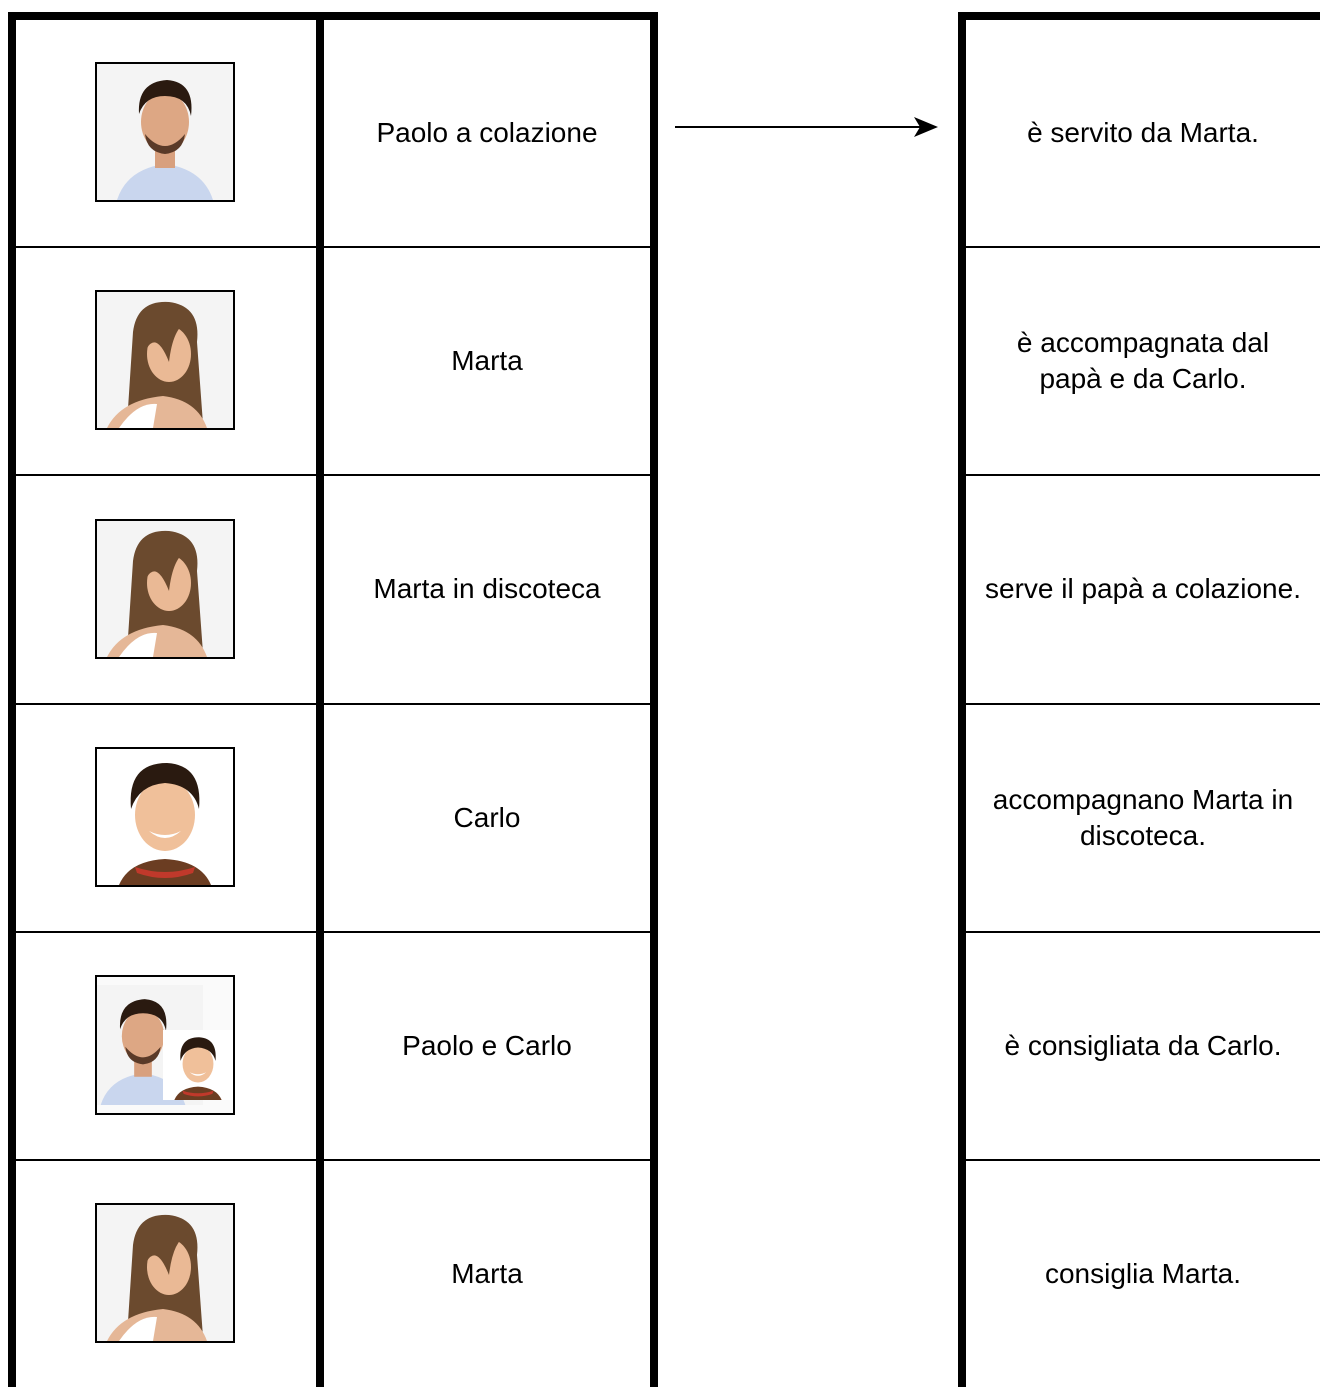 Image resolution: width=1320 pixels, height=1387 pixels. What do you see at coordinates (333, 16) in the screenshot?
I see `left-top-border` at bounding box center [333, 16].